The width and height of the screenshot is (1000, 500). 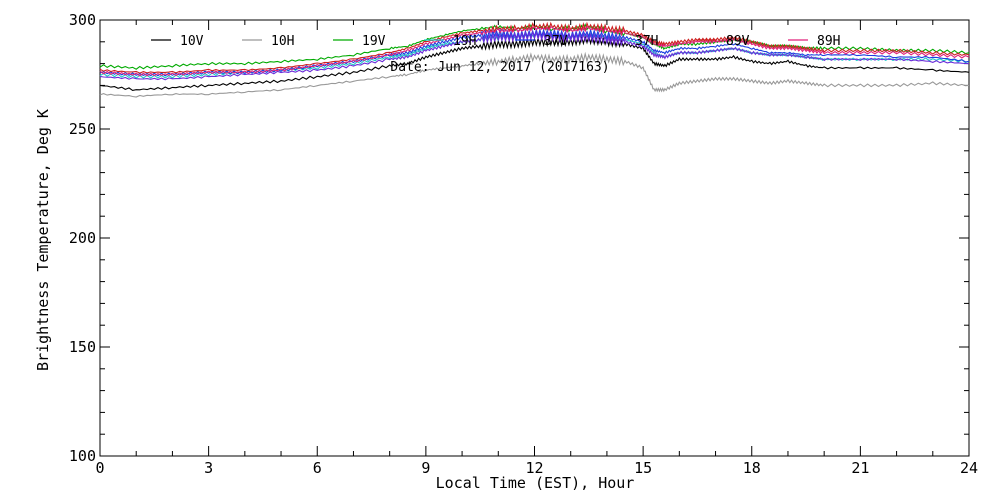 I want to click on legend-label-89h: 89H, so click(x=828, y=41).